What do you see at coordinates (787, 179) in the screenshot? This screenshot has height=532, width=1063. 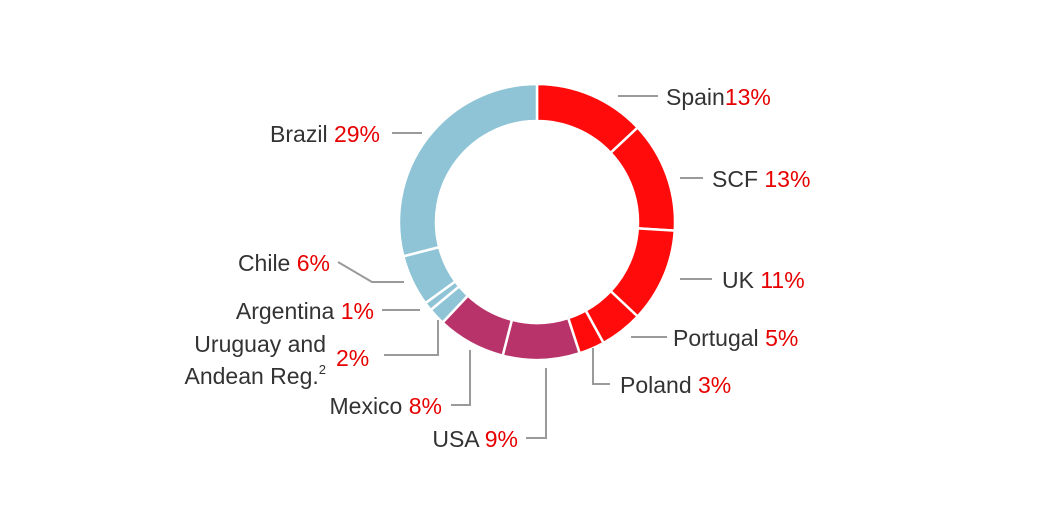 I see `label-scf-value: 13%` at bounding box center [787, 179].